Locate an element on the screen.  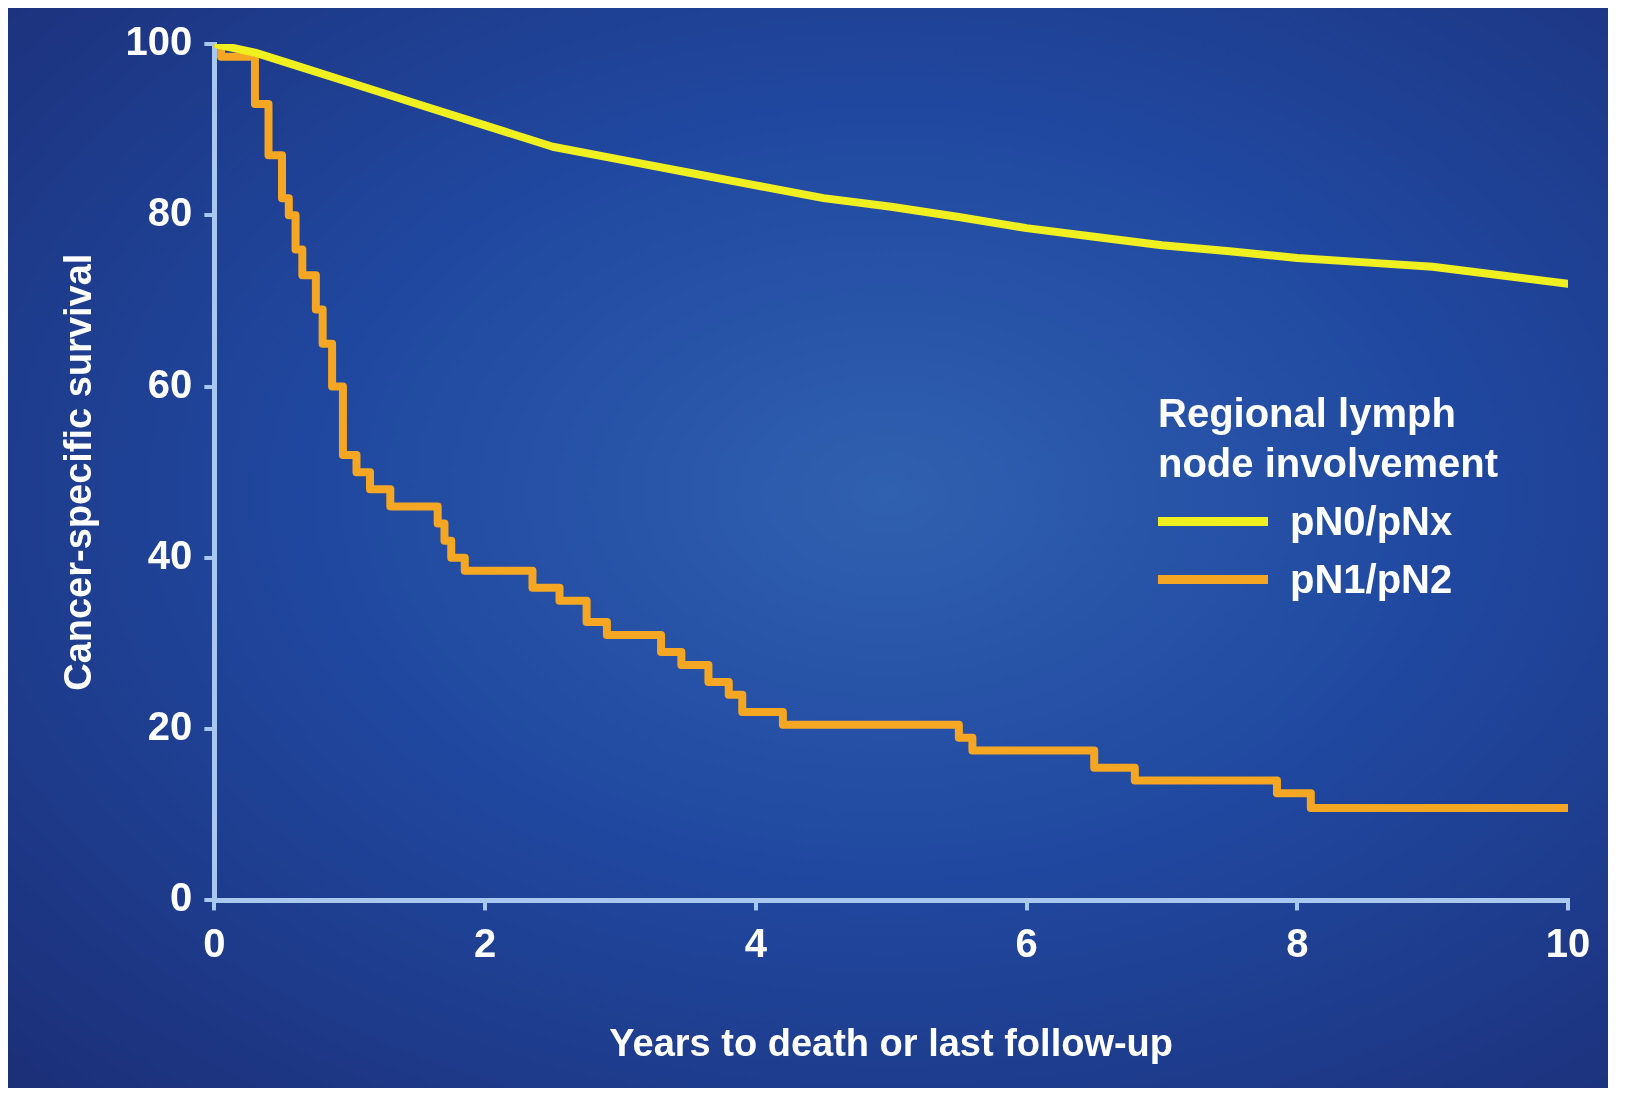
x-tick-label: 0 is located at coordinates (214, 943).